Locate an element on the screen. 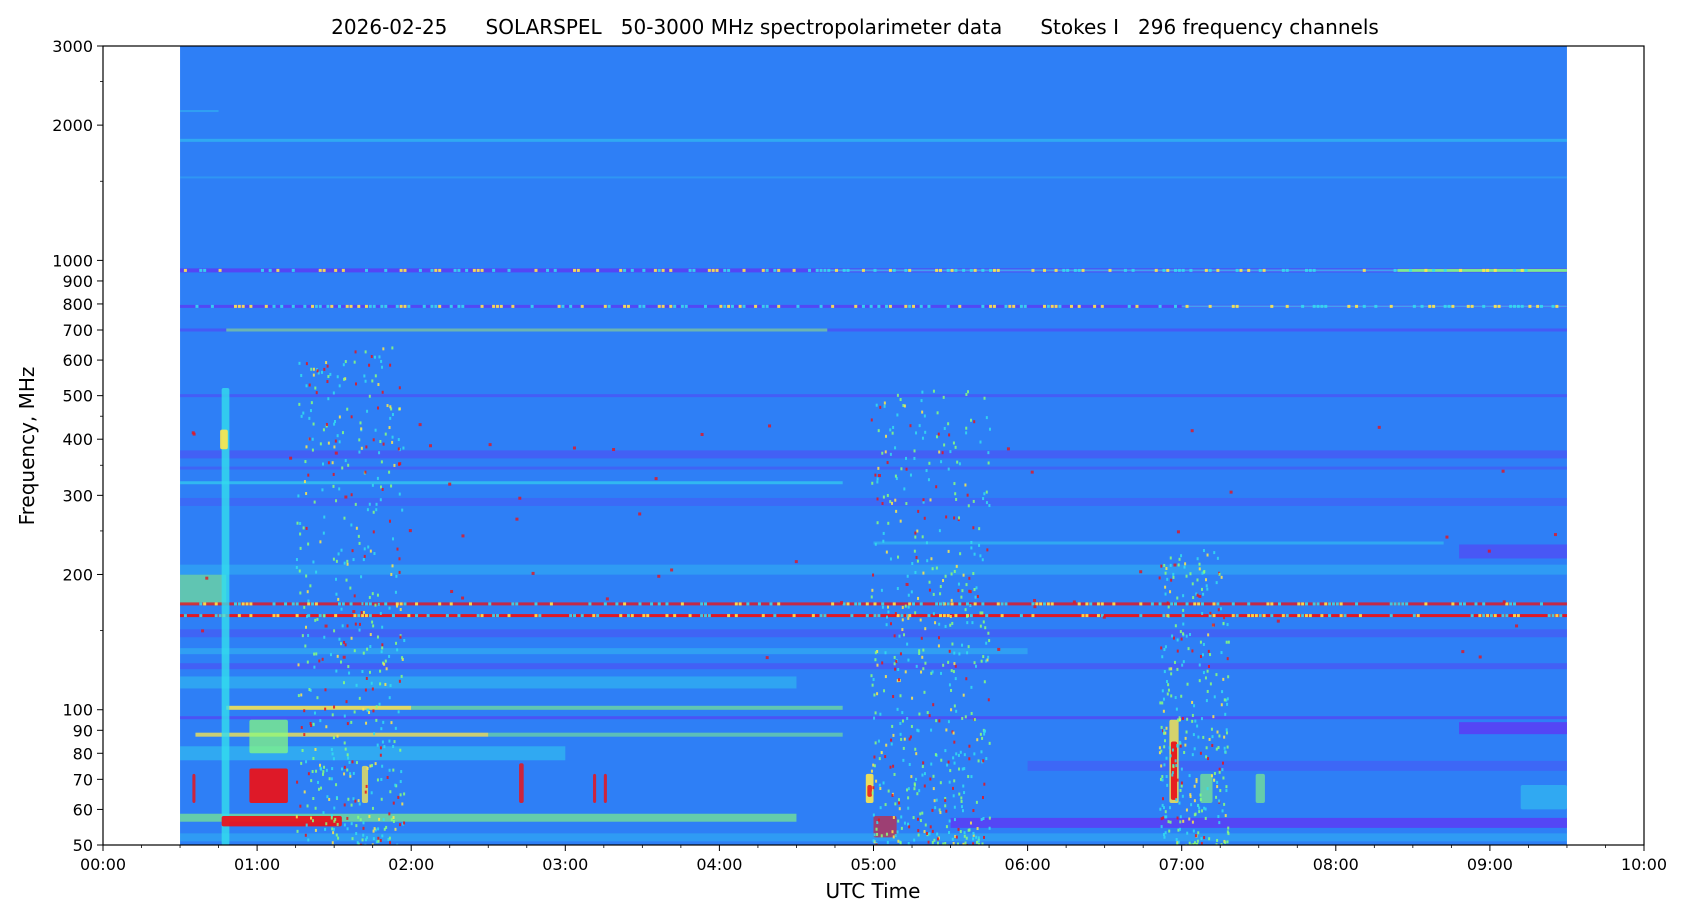 This screenshot has width=1687, height=906. radio-burst is located at coordinates (1543, 797).